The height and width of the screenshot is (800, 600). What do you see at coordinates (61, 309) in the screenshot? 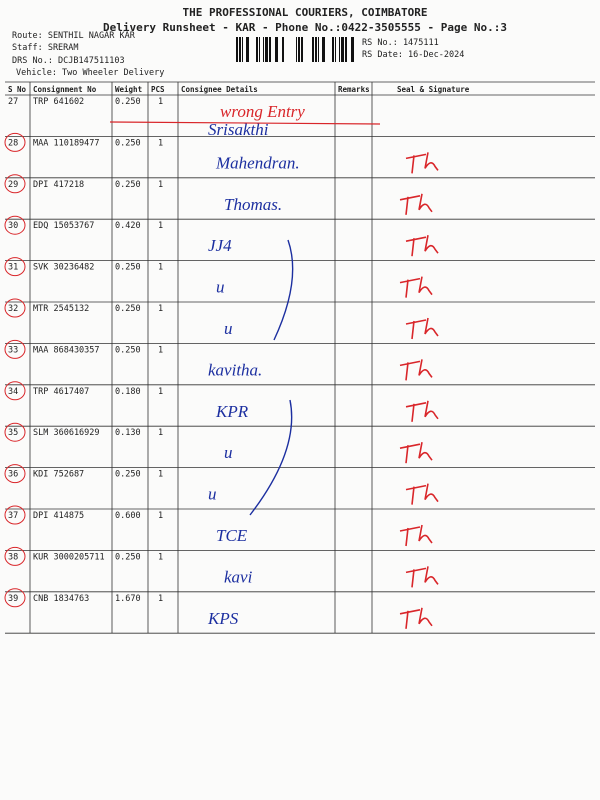
I see `cell: MTR 2545132` at bounding box center [61, 309].